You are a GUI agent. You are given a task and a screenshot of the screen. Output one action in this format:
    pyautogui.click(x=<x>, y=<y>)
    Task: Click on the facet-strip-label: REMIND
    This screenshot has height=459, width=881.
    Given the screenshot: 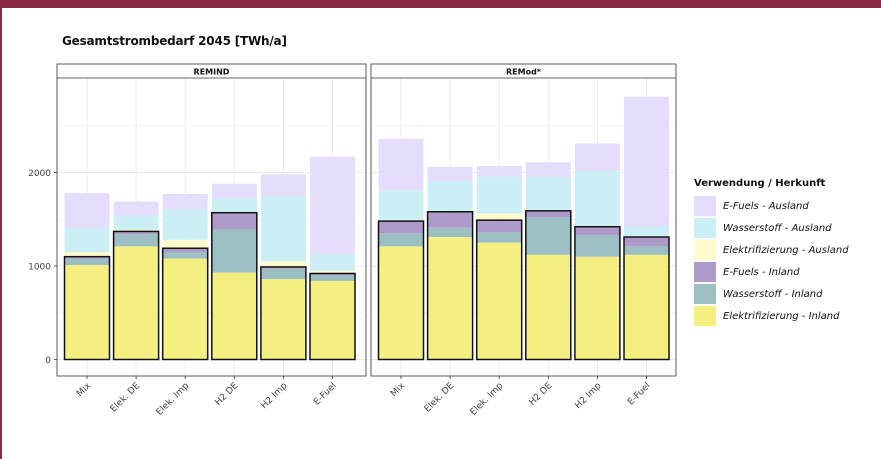 What is the action you would take?
    pyautogui.click(x=212, y=72)
    